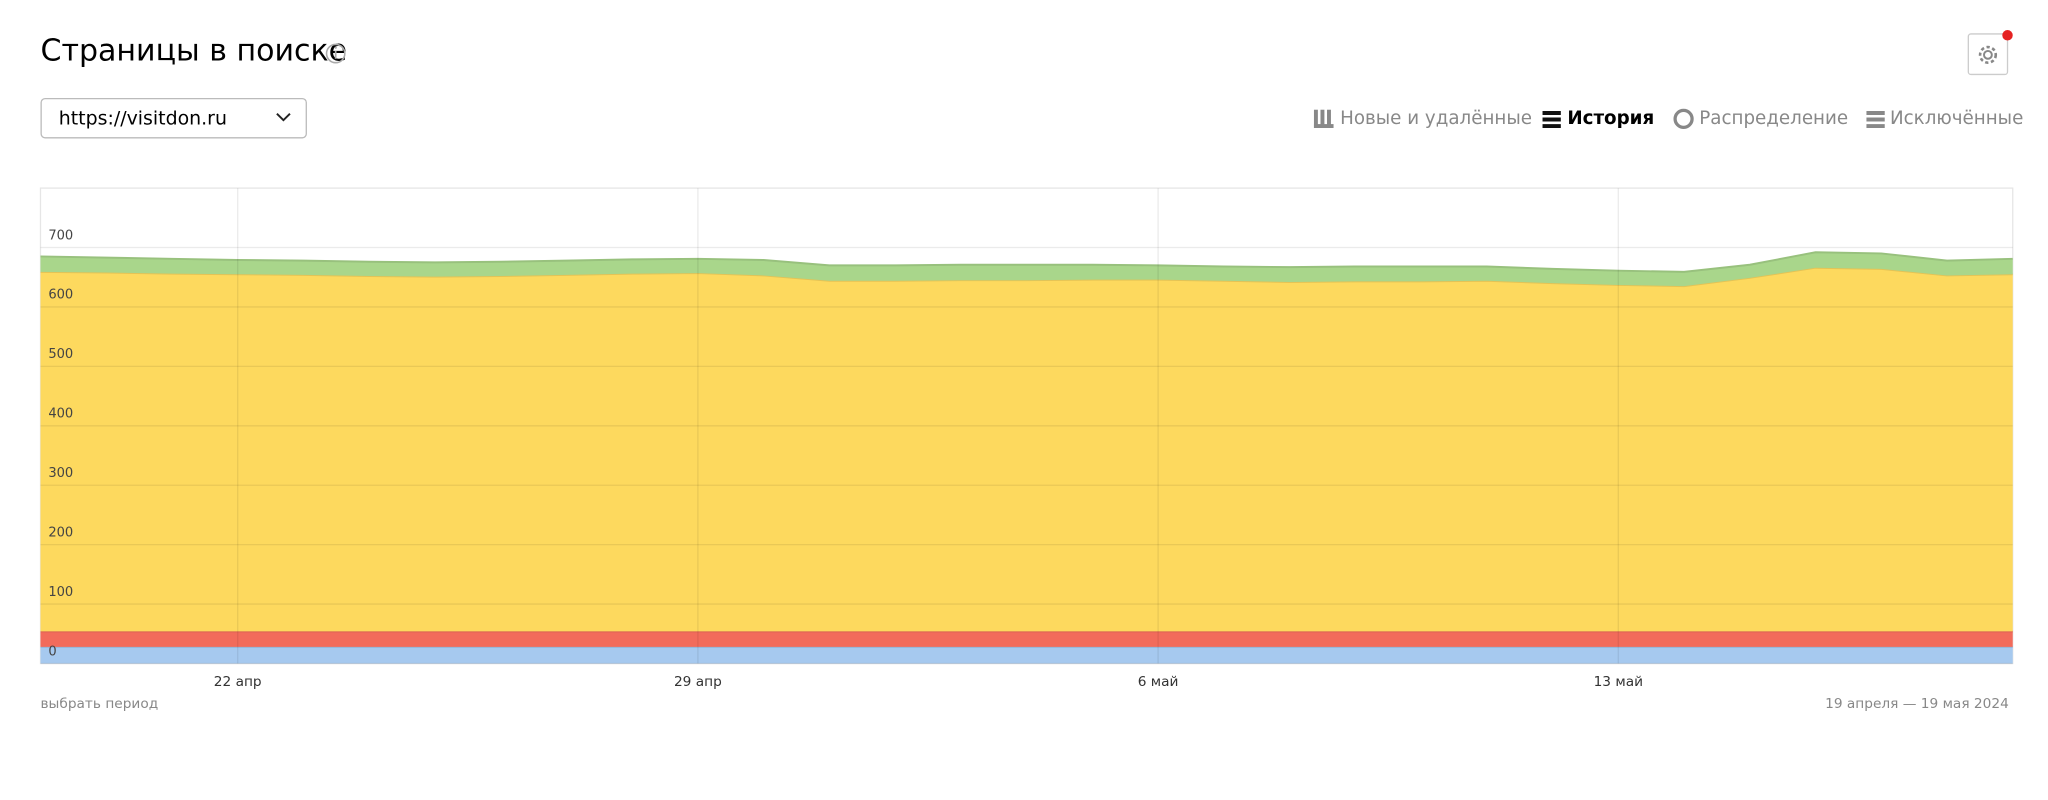 This screenshot has width=2048, height=800. I want to click on y-tick-label: 700, so click(60, 235).